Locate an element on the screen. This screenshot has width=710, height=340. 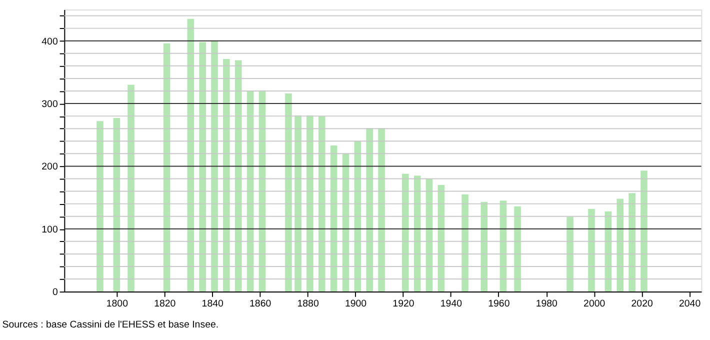
y-tick-label: 100 is located at coordinates (50, 230).